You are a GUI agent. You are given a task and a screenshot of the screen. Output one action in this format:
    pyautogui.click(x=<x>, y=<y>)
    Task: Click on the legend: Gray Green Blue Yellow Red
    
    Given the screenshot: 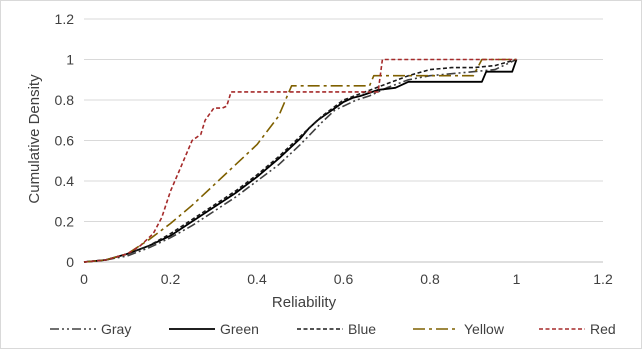 What is the action you would take?
    pyautogui.click(x=333, y=329)
    